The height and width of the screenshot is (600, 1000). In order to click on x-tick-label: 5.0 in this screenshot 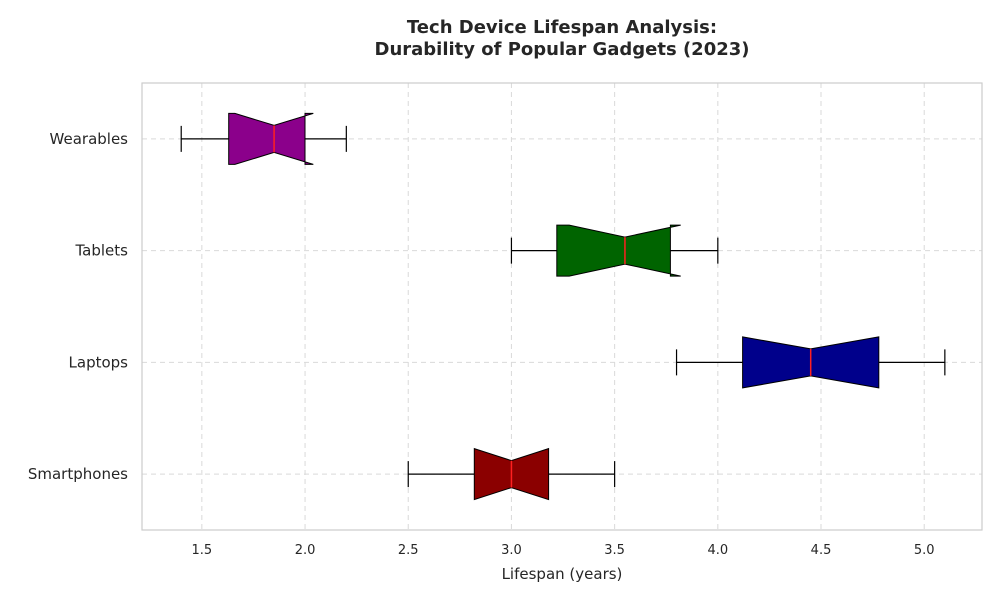, I will do `click(924, 550)`.